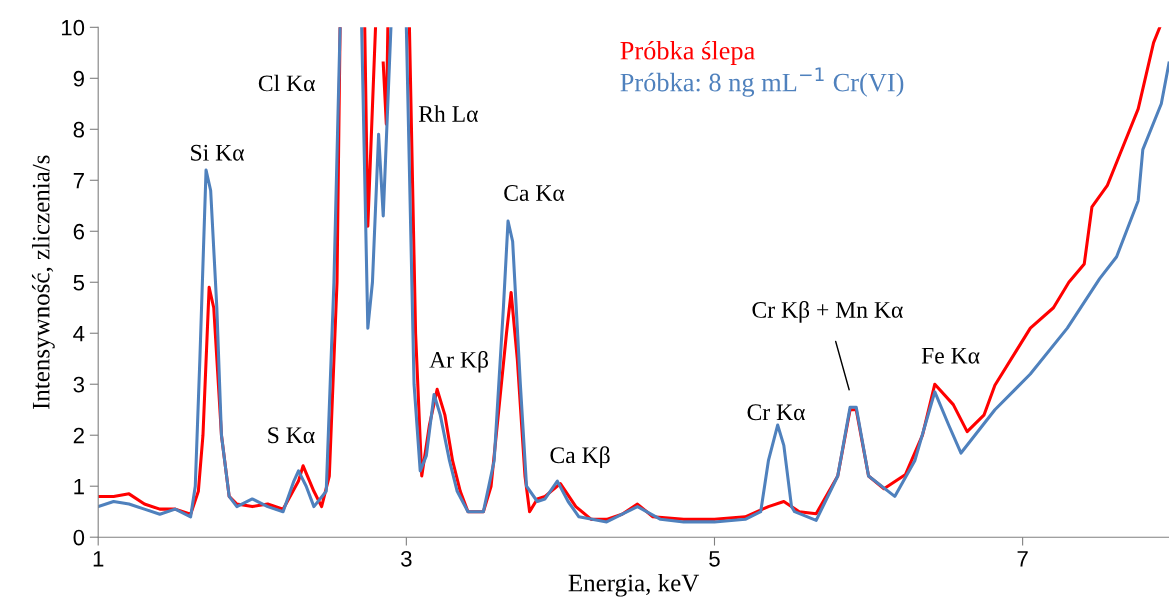 This screenshot has width=1169, height=607. What do you see at coordinates (73, 27) in the screenshot?
I see `y-tick-label: 10` at bounding box center [73, 27].